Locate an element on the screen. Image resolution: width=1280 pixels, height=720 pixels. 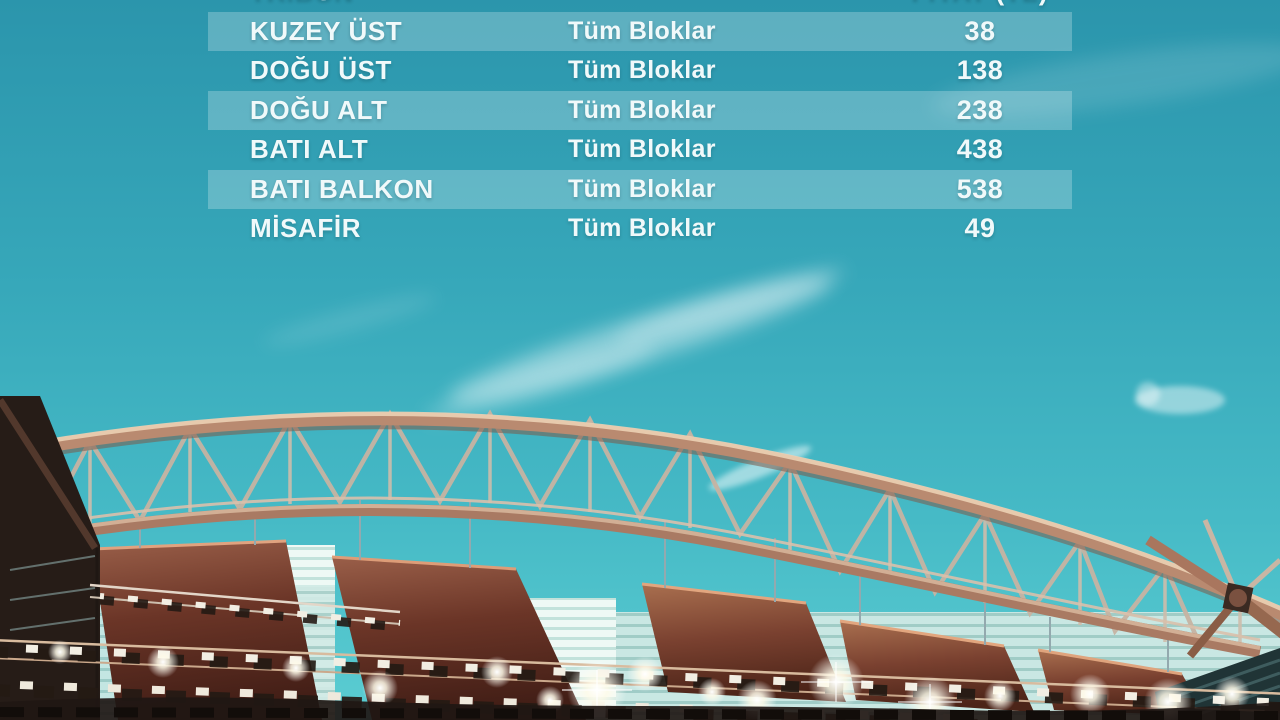
table-row: DOĞU ALT Tüm Bloklar 238 is located at coordinates (640, 110).